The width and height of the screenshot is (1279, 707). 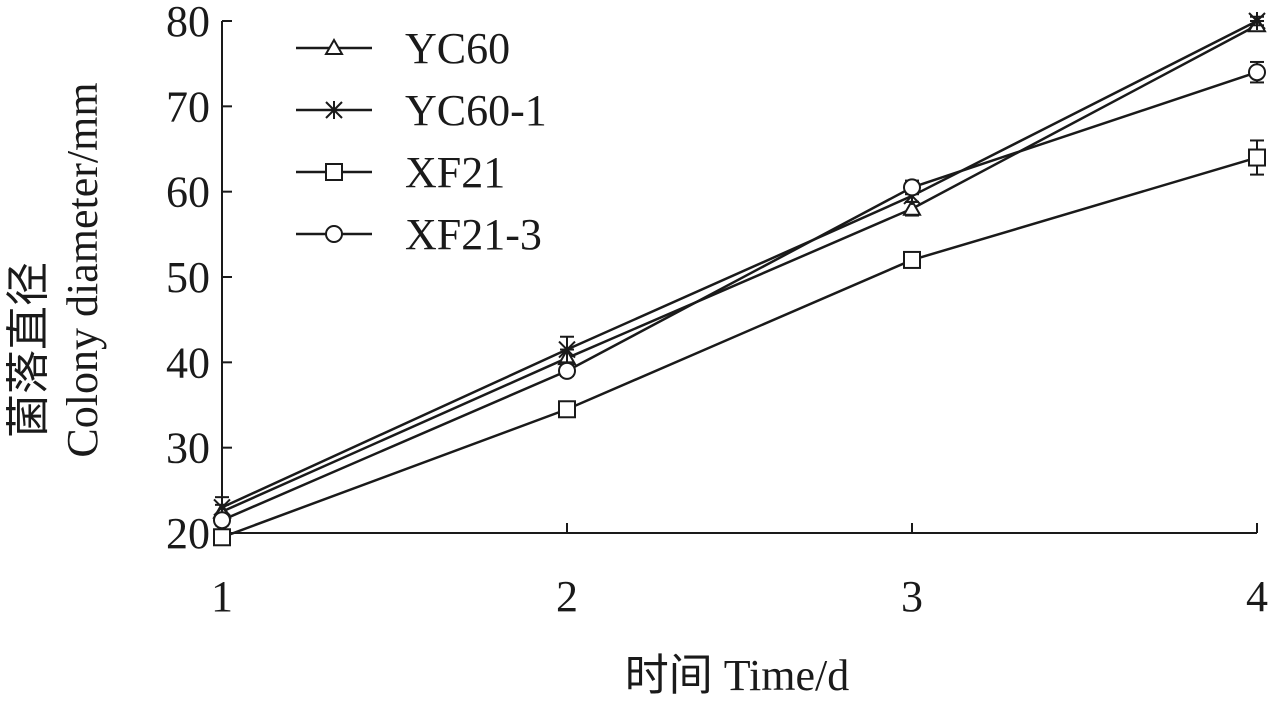 What do you see at coordinates (737, 675) in the screenshot?
I see `x-axis-title: 时间 Time/d` at bounding box center [737, 675].